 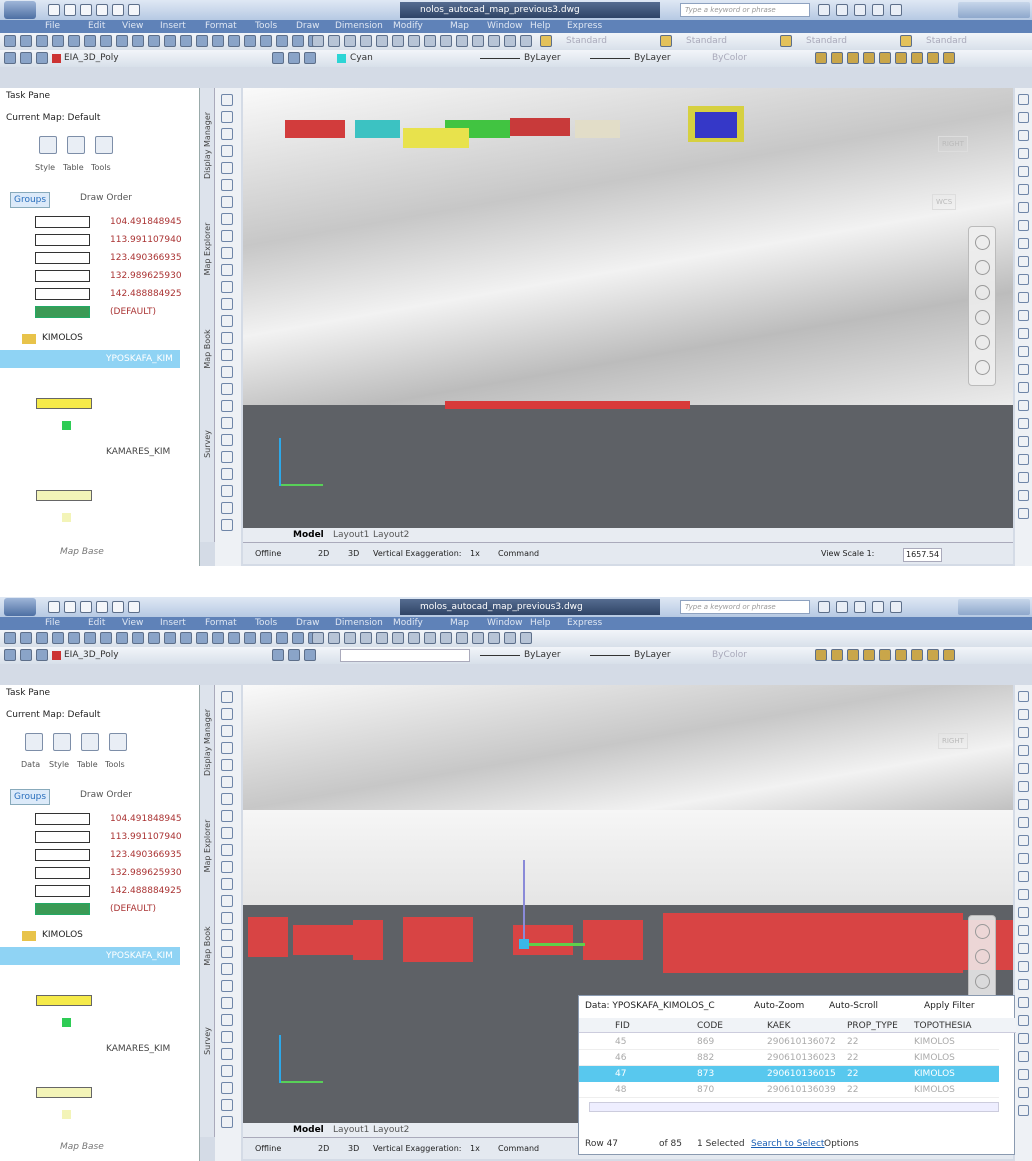 I want to click on tool-label: Style, so click(x=59, y=764).